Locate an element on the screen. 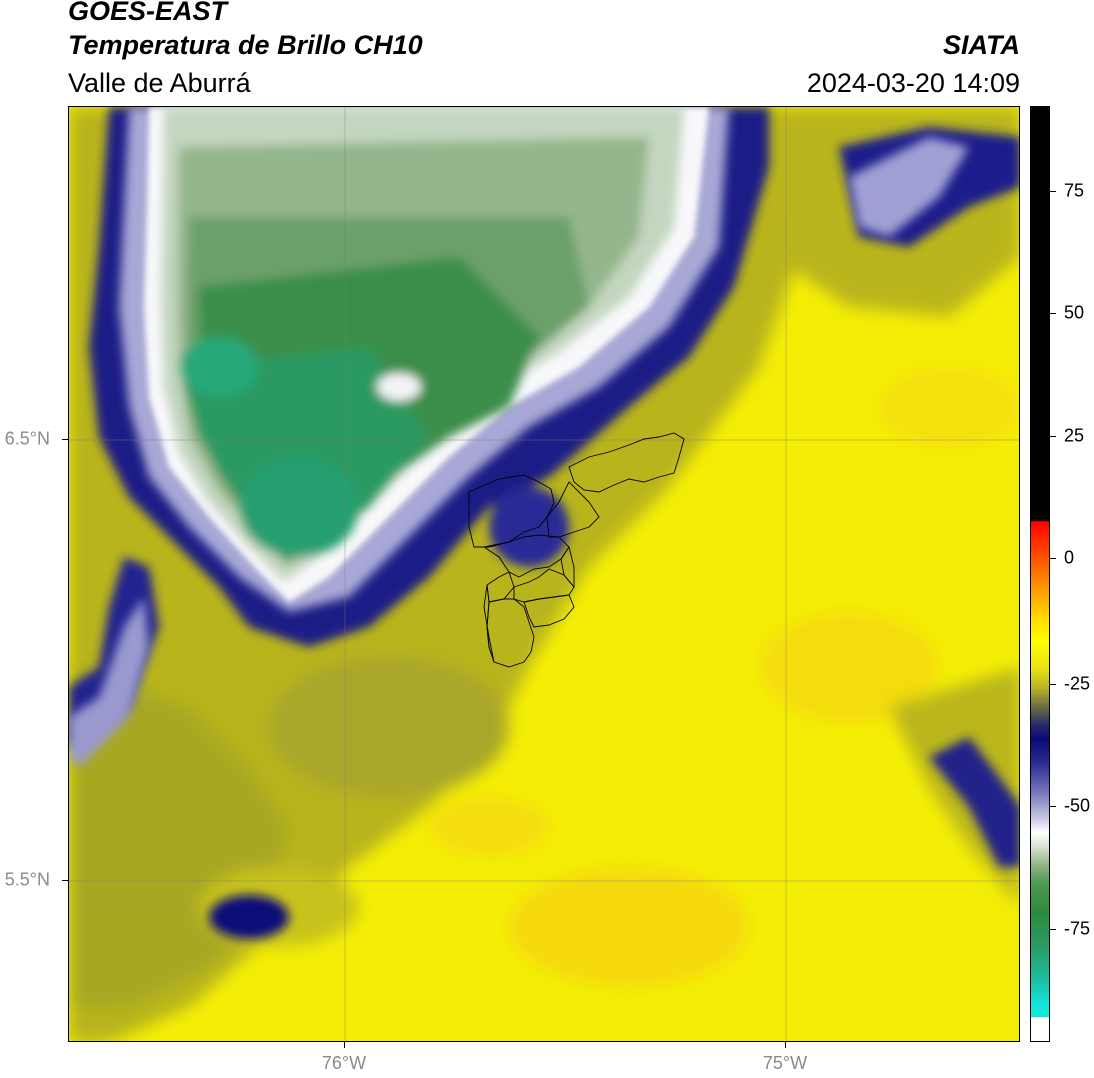 The image size is (1094, 1078). colorbar-tick-label: 25 is located at coordinates (1074, 435).